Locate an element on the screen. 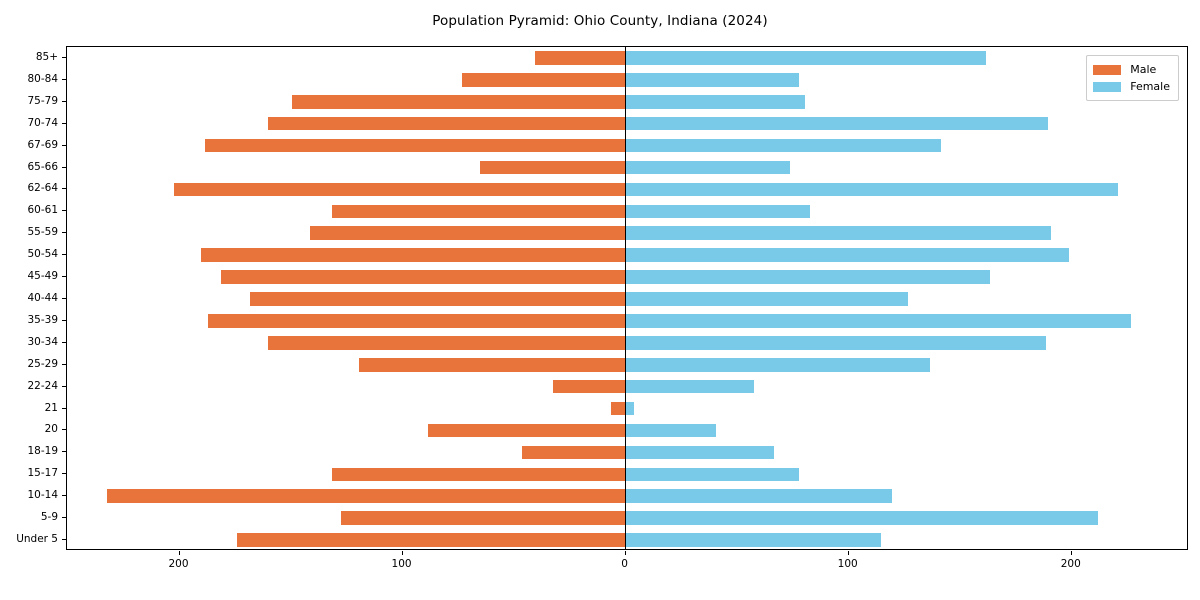 This screenshot has width=1200, height=600. chart-legend: Male Female is located at coordinates (1132, 78).